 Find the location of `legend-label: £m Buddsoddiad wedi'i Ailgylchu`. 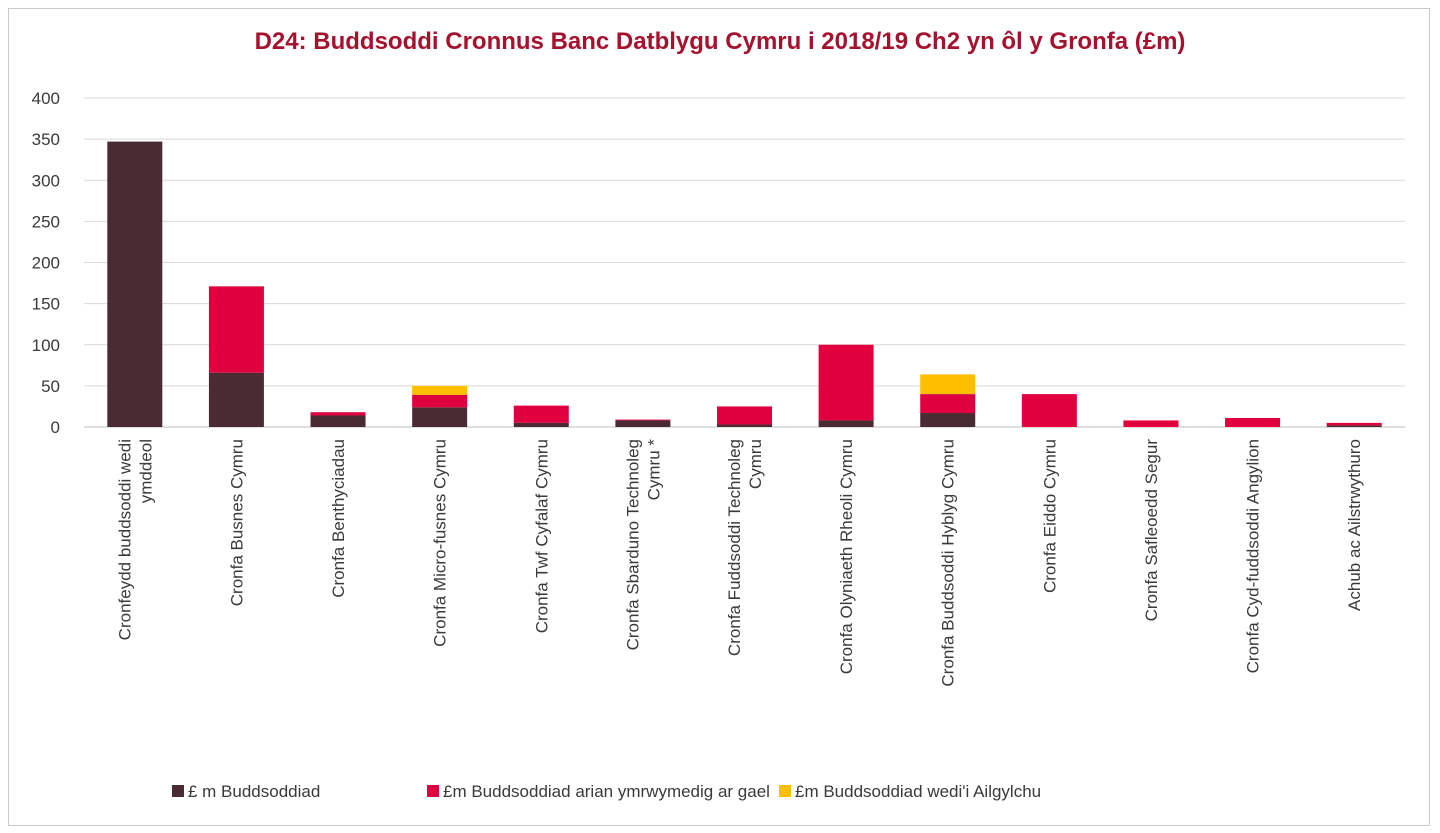

legend-label: £m Buddsoddiad wedi'i Ailgylchu is located at coordinates (918, 791).